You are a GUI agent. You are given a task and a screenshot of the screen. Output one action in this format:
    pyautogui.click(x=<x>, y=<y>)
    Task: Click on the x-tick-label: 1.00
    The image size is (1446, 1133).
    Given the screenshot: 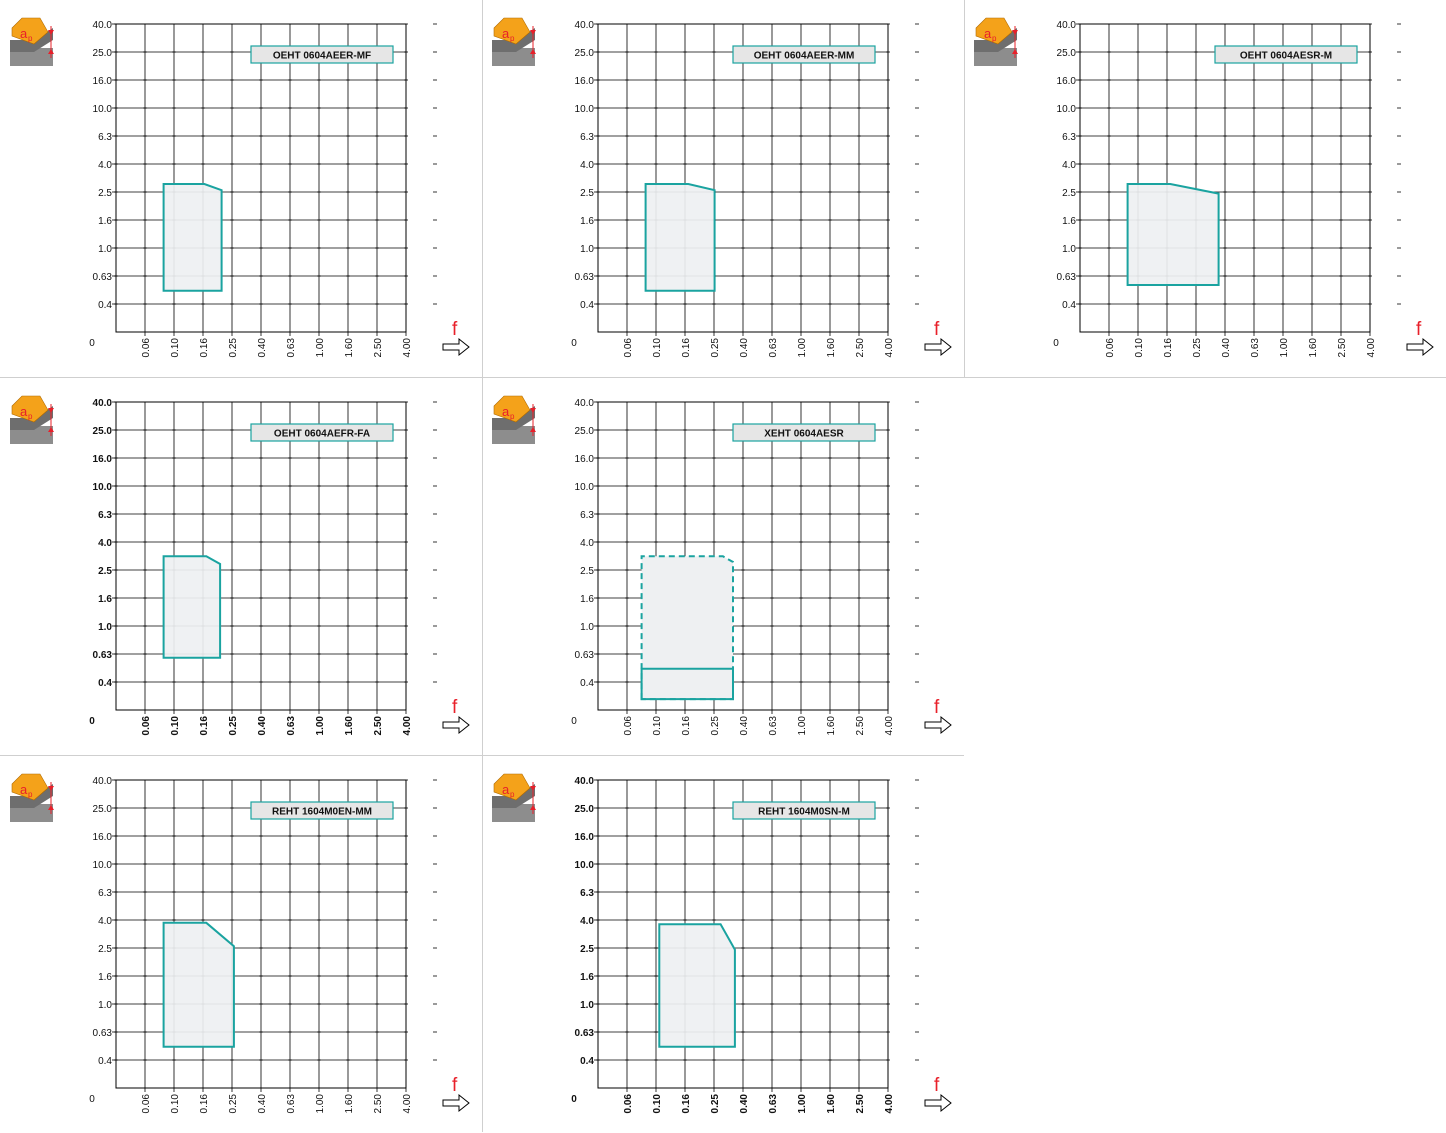 What is the action you would take?
    pyautogui.click(x=1284, y=348)
    